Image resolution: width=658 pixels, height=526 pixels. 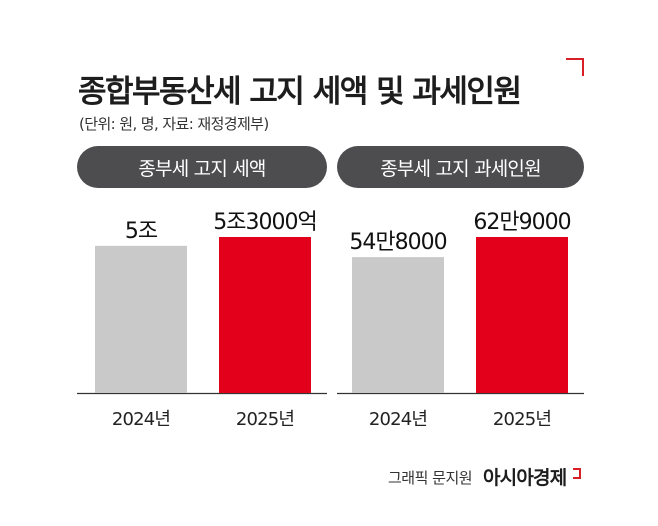 What do you see at coordinates (577, 473) in the screenshot?
I see `brand-mark-icon` at bounding box center [577, 473].